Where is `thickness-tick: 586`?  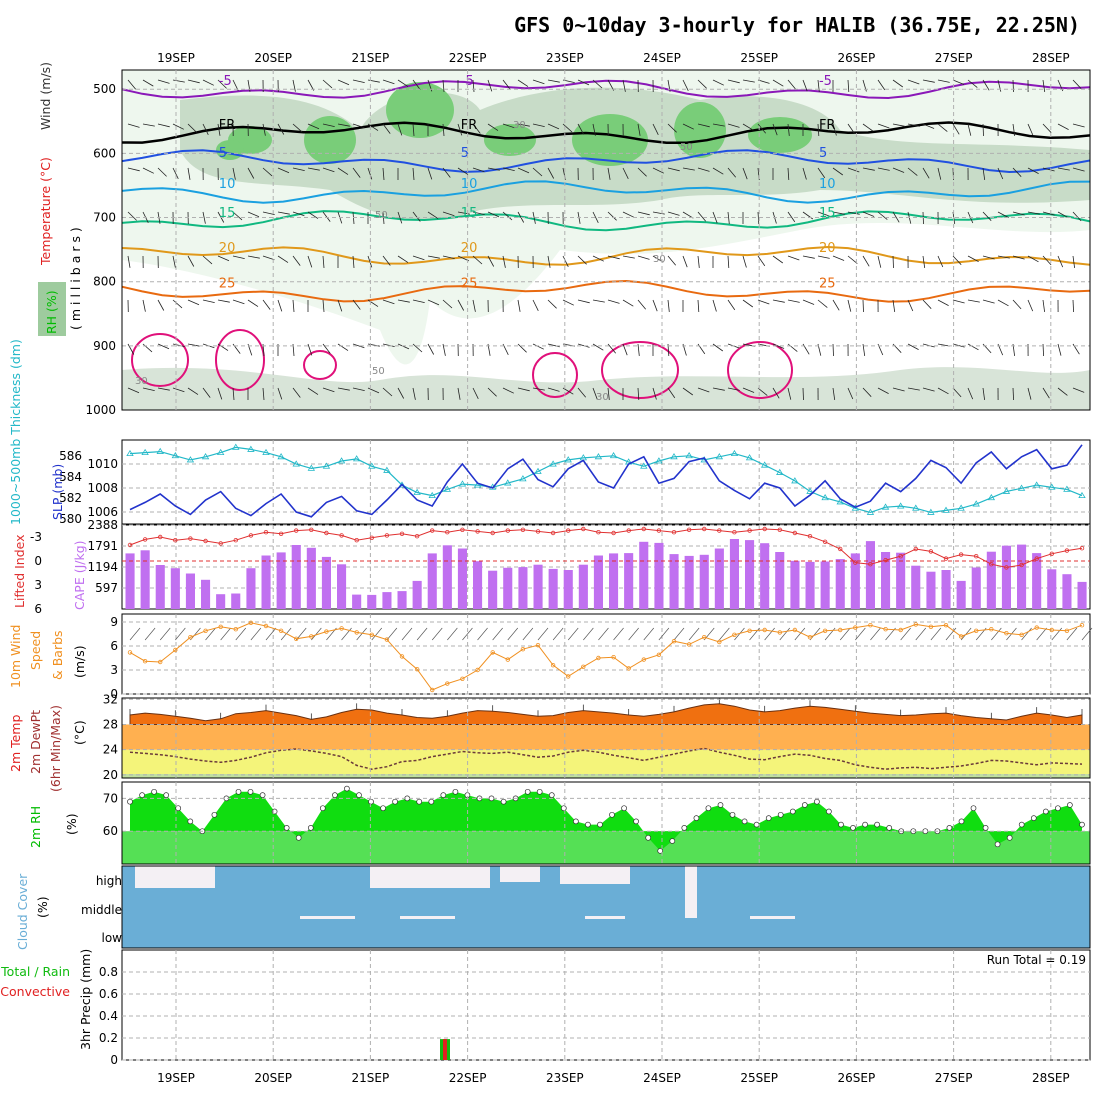 thickness-tick: 586 is located at coordinates (70, 456).